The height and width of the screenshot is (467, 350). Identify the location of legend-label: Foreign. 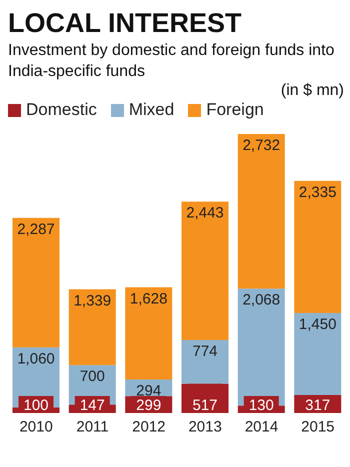
(234, 110).